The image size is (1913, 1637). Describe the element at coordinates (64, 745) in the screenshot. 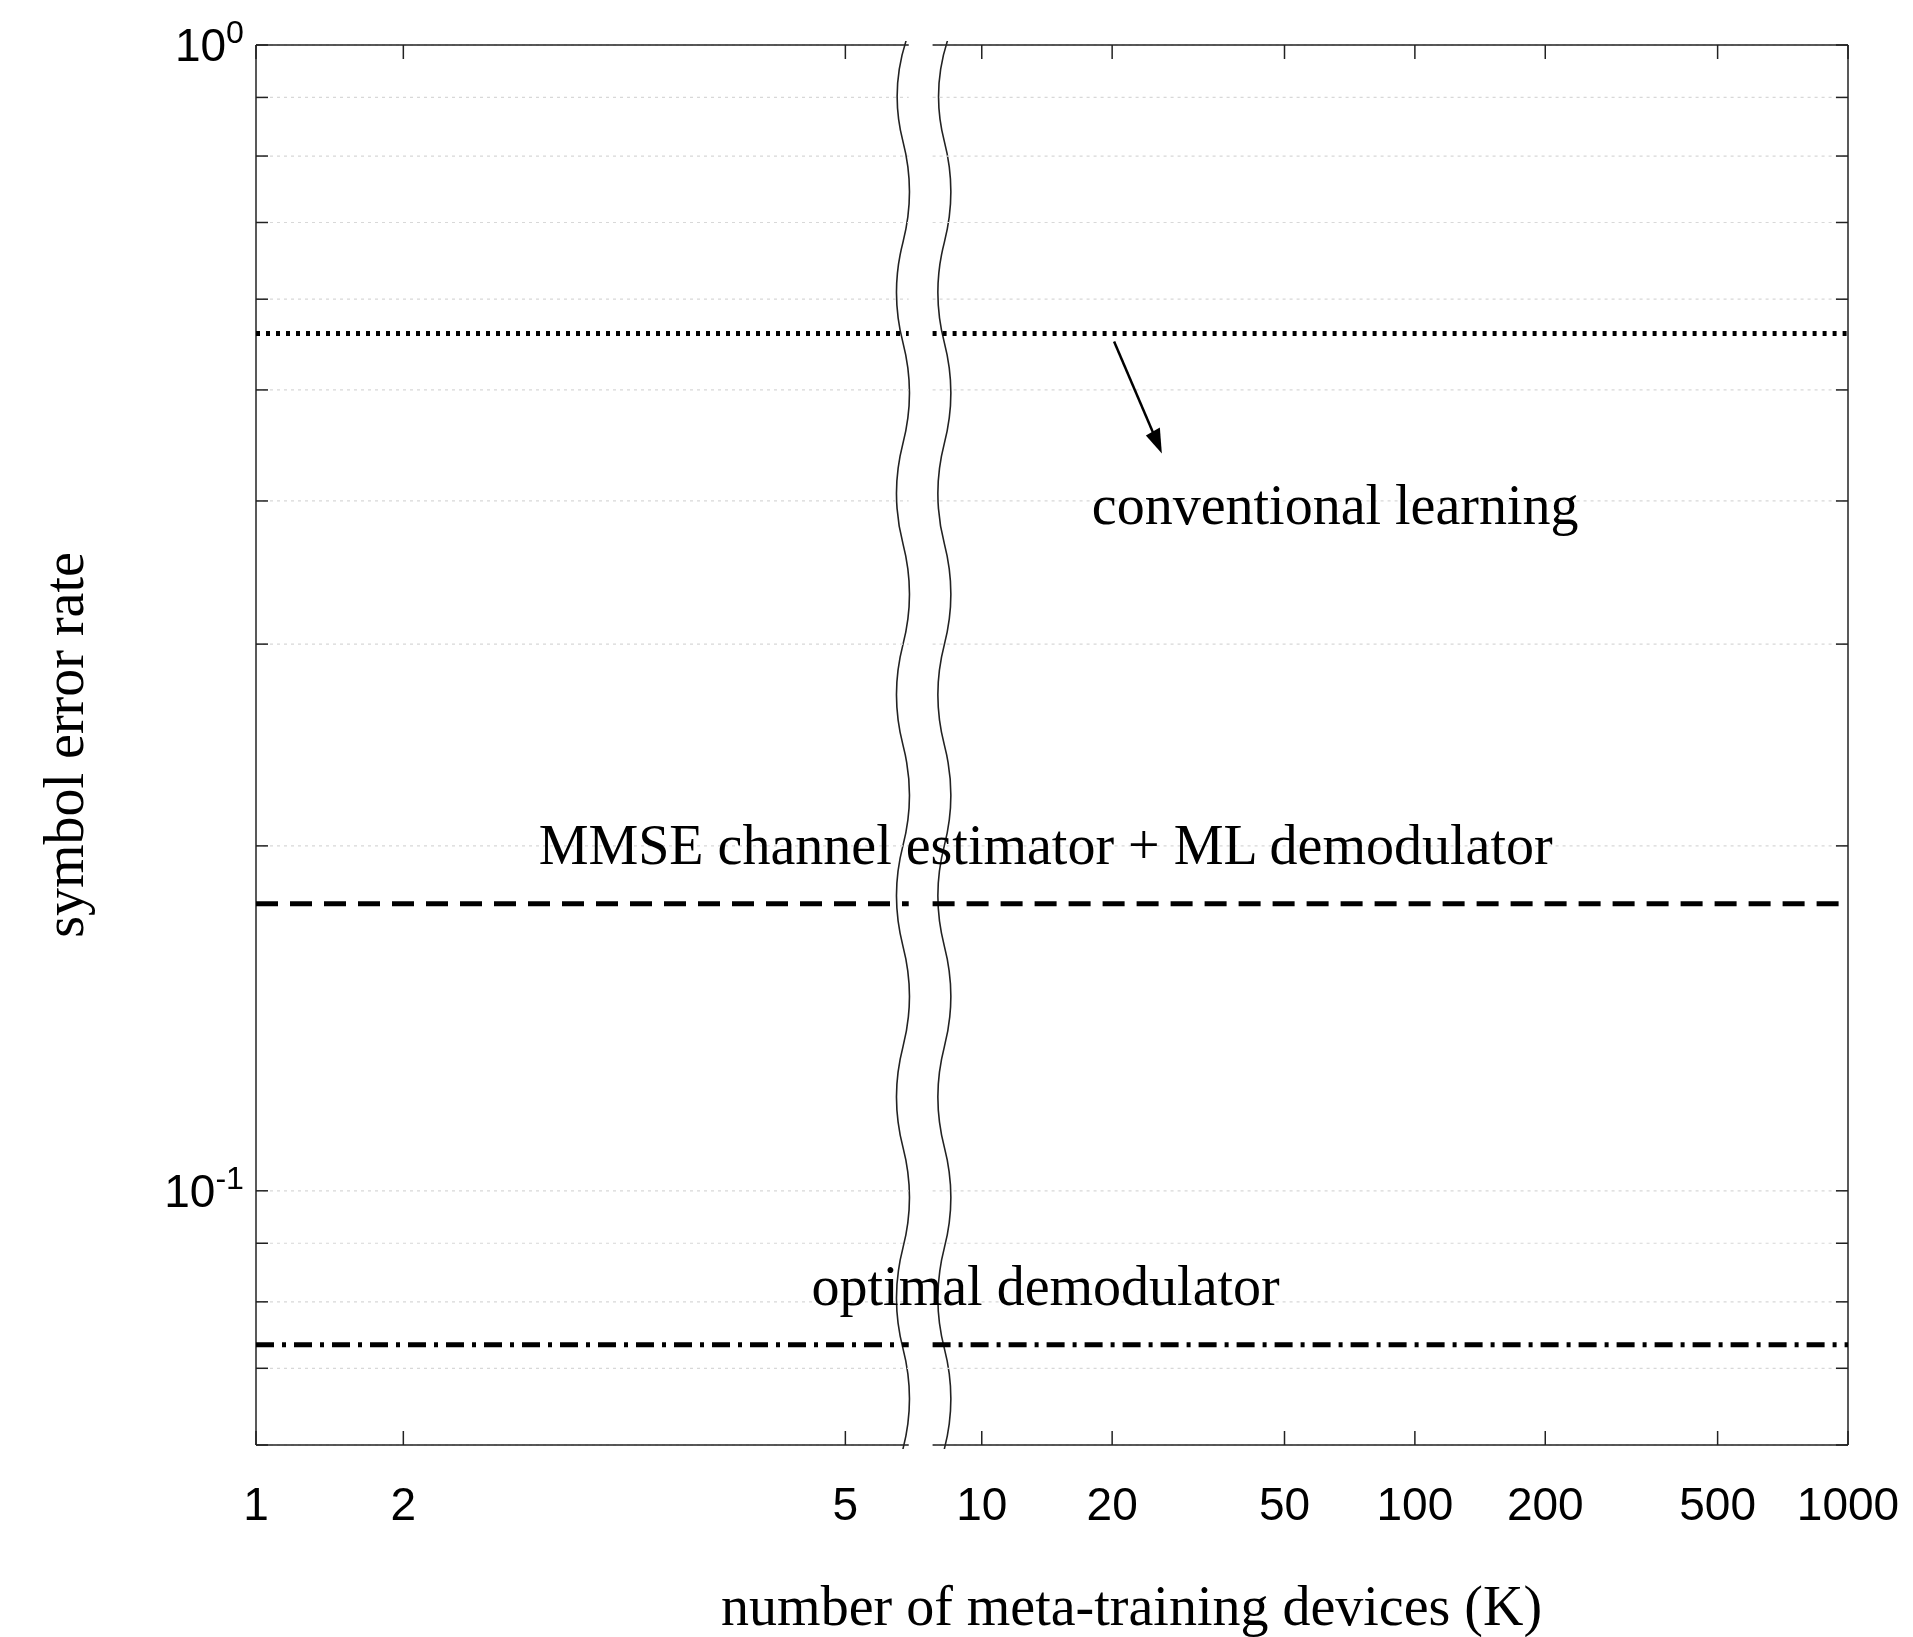

I see `y-axis-title: symbol error rate` at that location.